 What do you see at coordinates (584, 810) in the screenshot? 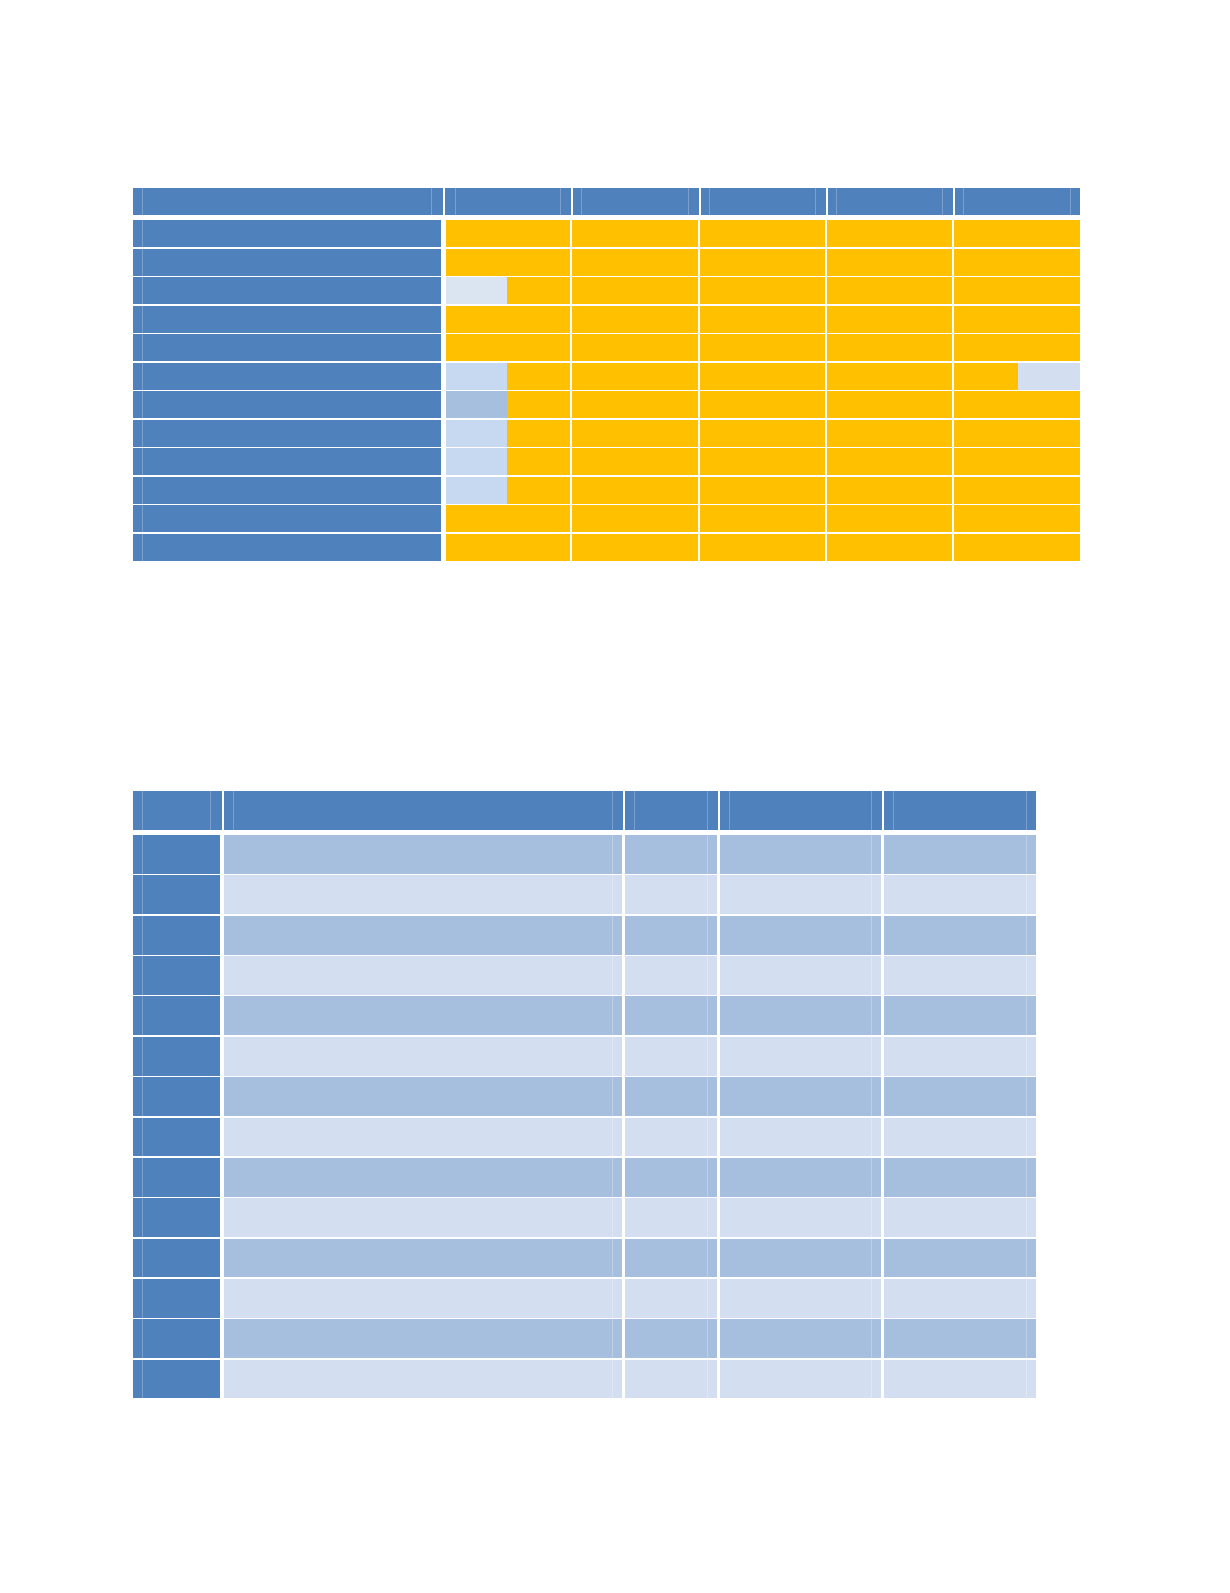
I see `header-row` at bounding box center [584, 810].